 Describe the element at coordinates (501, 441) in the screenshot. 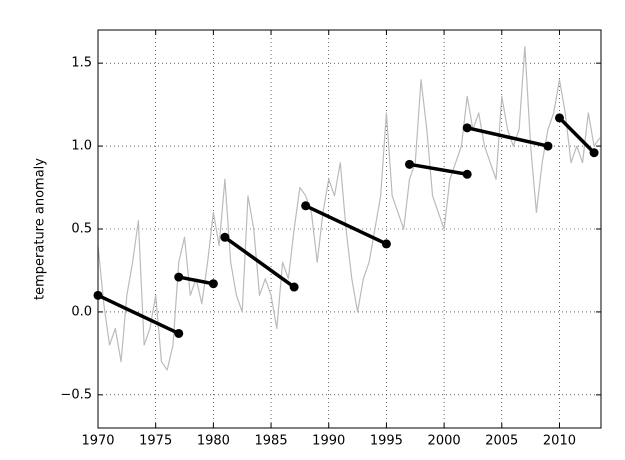

I see `x-tick-label: 2005` at that location.